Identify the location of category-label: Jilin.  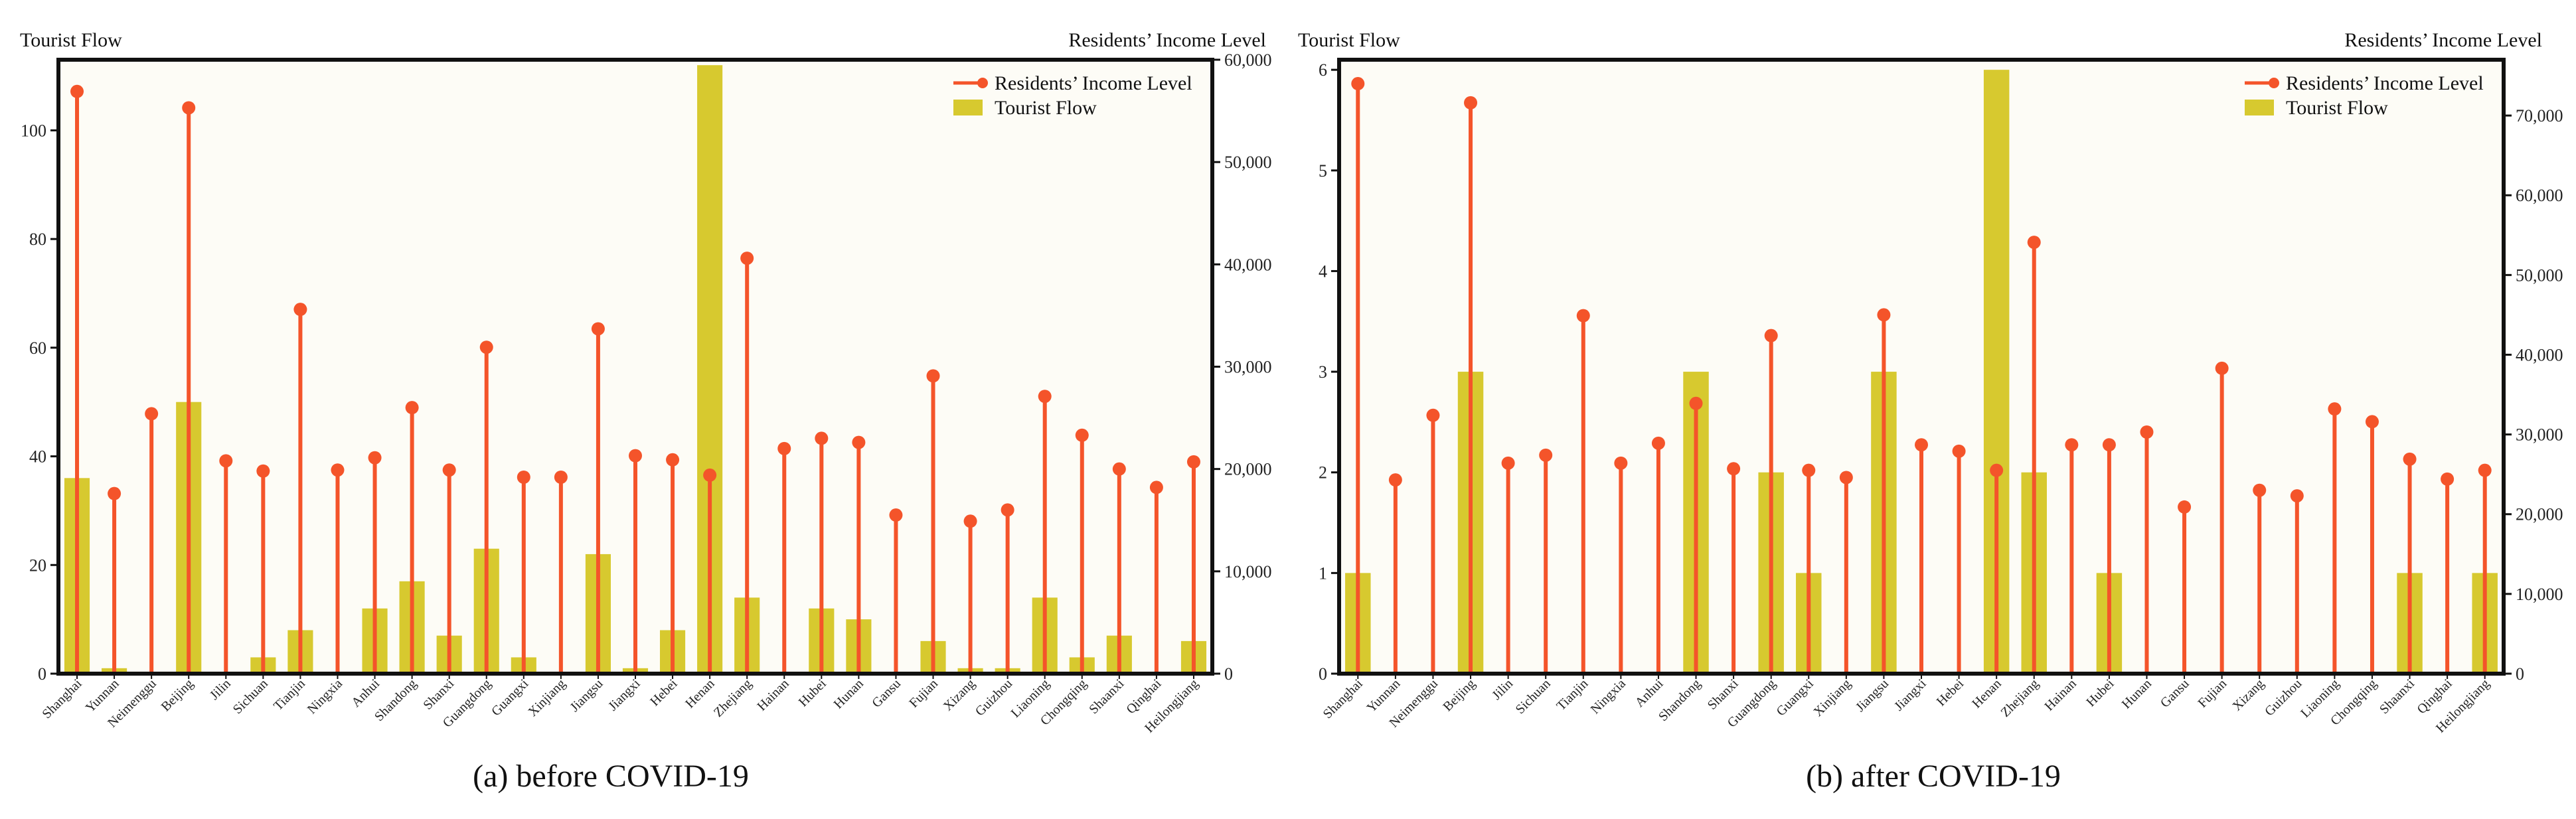
(220, 689).